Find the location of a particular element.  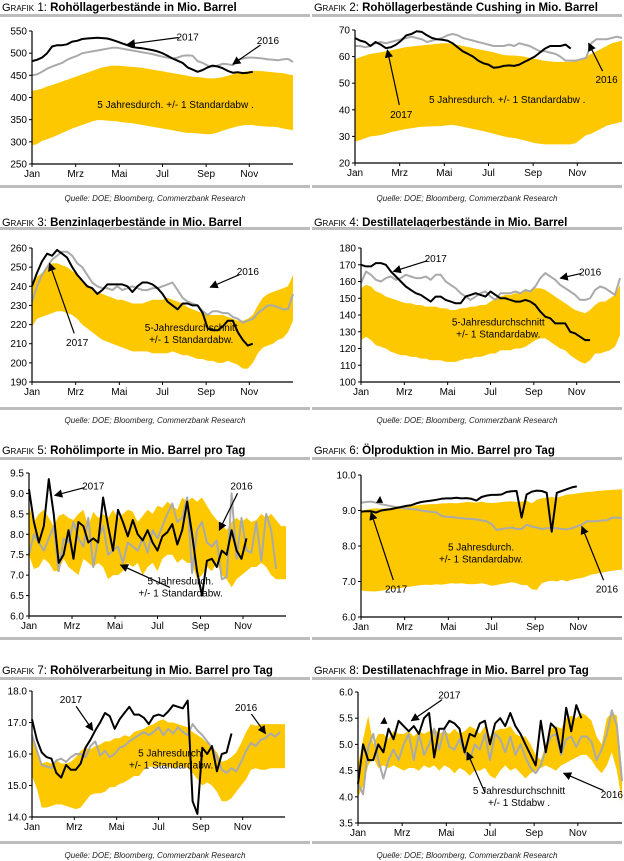

y-tick-label: 7.0 is located at coordinates (349, 582).